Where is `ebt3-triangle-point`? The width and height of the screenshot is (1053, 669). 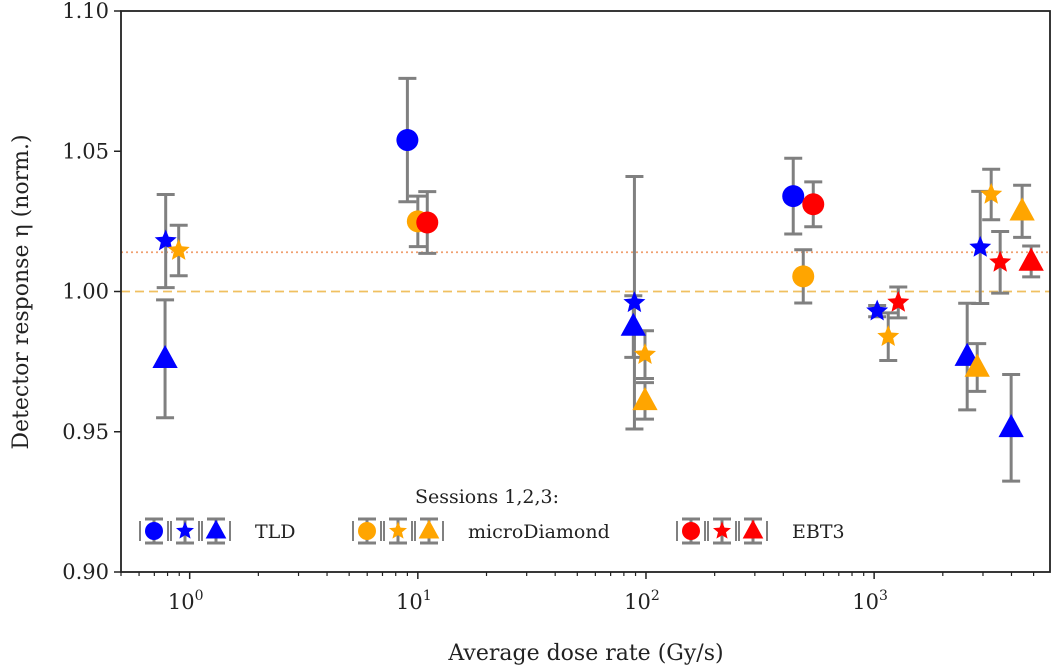 ebt3-triangle-point is located at coordinates (1031, 259).